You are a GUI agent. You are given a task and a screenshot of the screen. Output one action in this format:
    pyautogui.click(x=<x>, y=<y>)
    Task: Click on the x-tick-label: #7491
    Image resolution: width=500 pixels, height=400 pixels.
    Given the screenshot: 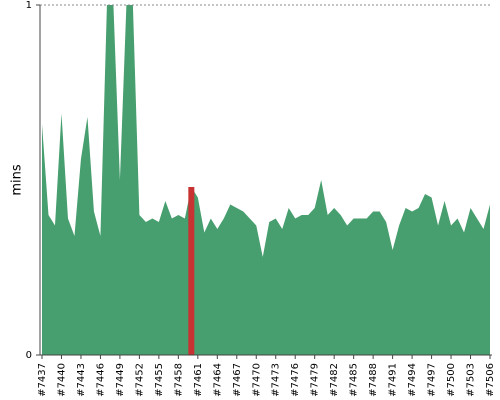 What is the action you would take?
    pyautogui.click(x=393, y=380)
    